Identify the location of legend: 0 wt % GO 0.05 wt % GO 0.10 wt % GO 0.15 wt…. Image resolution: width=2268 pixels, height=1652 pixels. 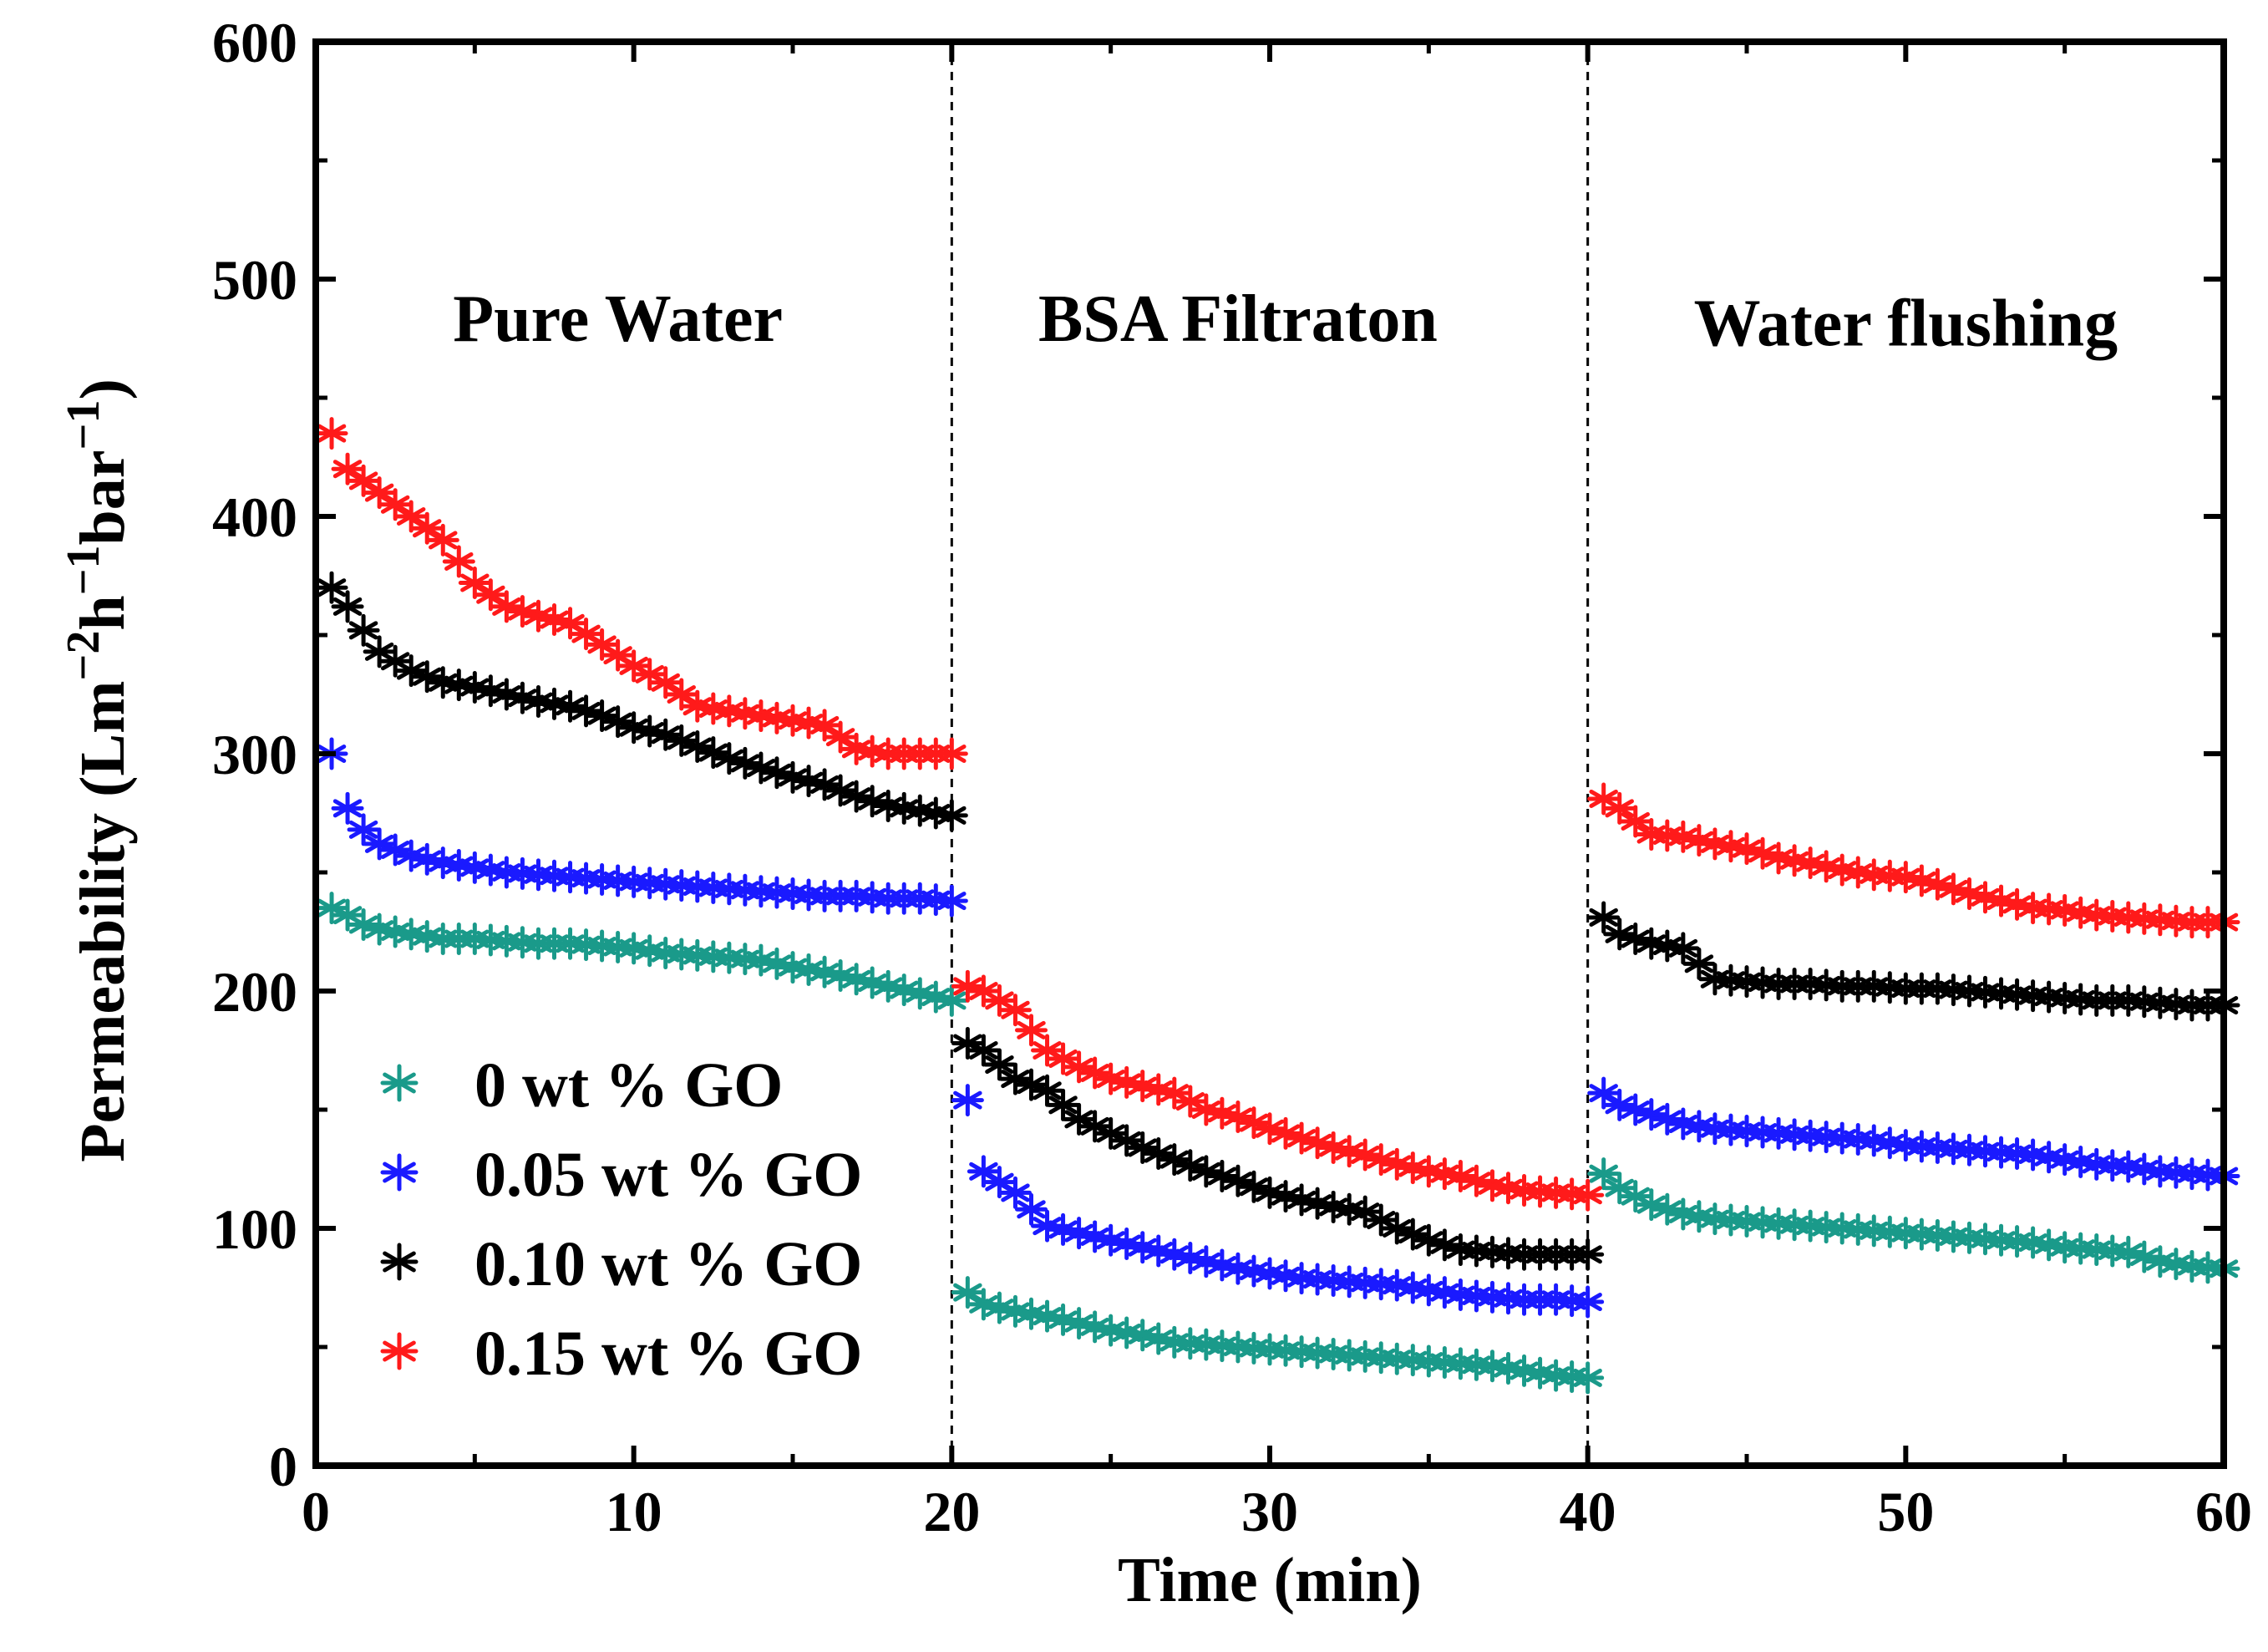
(621, 1220).